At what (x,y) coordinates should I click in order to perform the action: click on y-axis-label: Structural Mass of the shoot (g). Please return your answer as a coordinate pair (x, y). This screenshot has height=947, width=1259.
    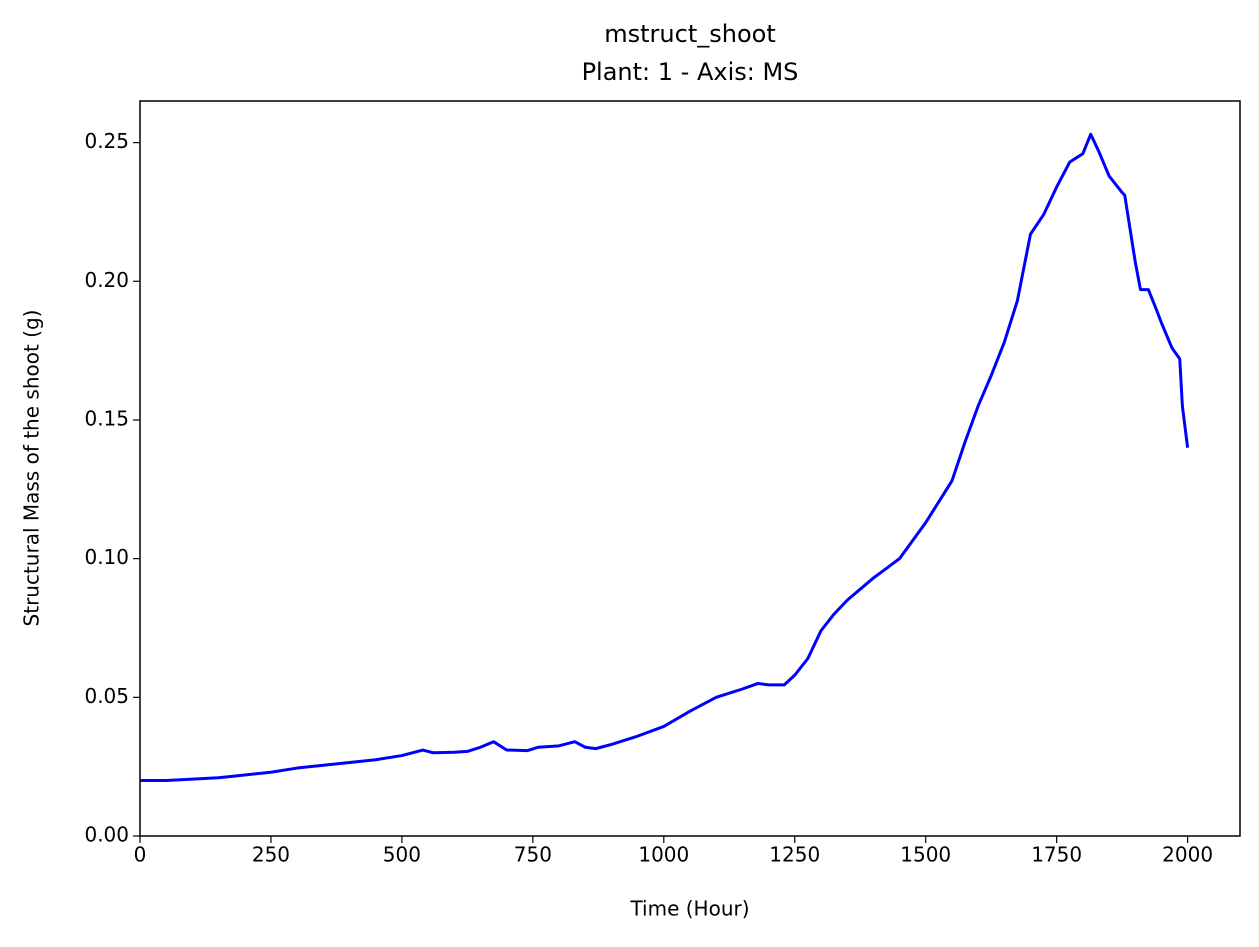
    Looking at the image, I should click on (32, 468).